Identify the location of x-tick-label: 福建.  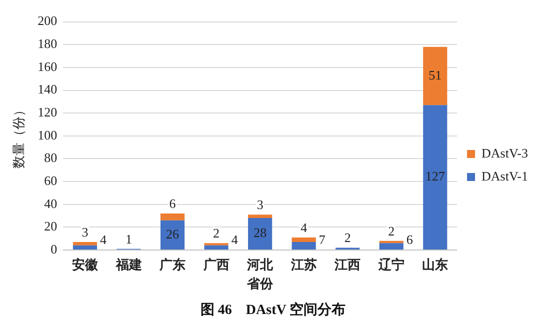
(128, 264).